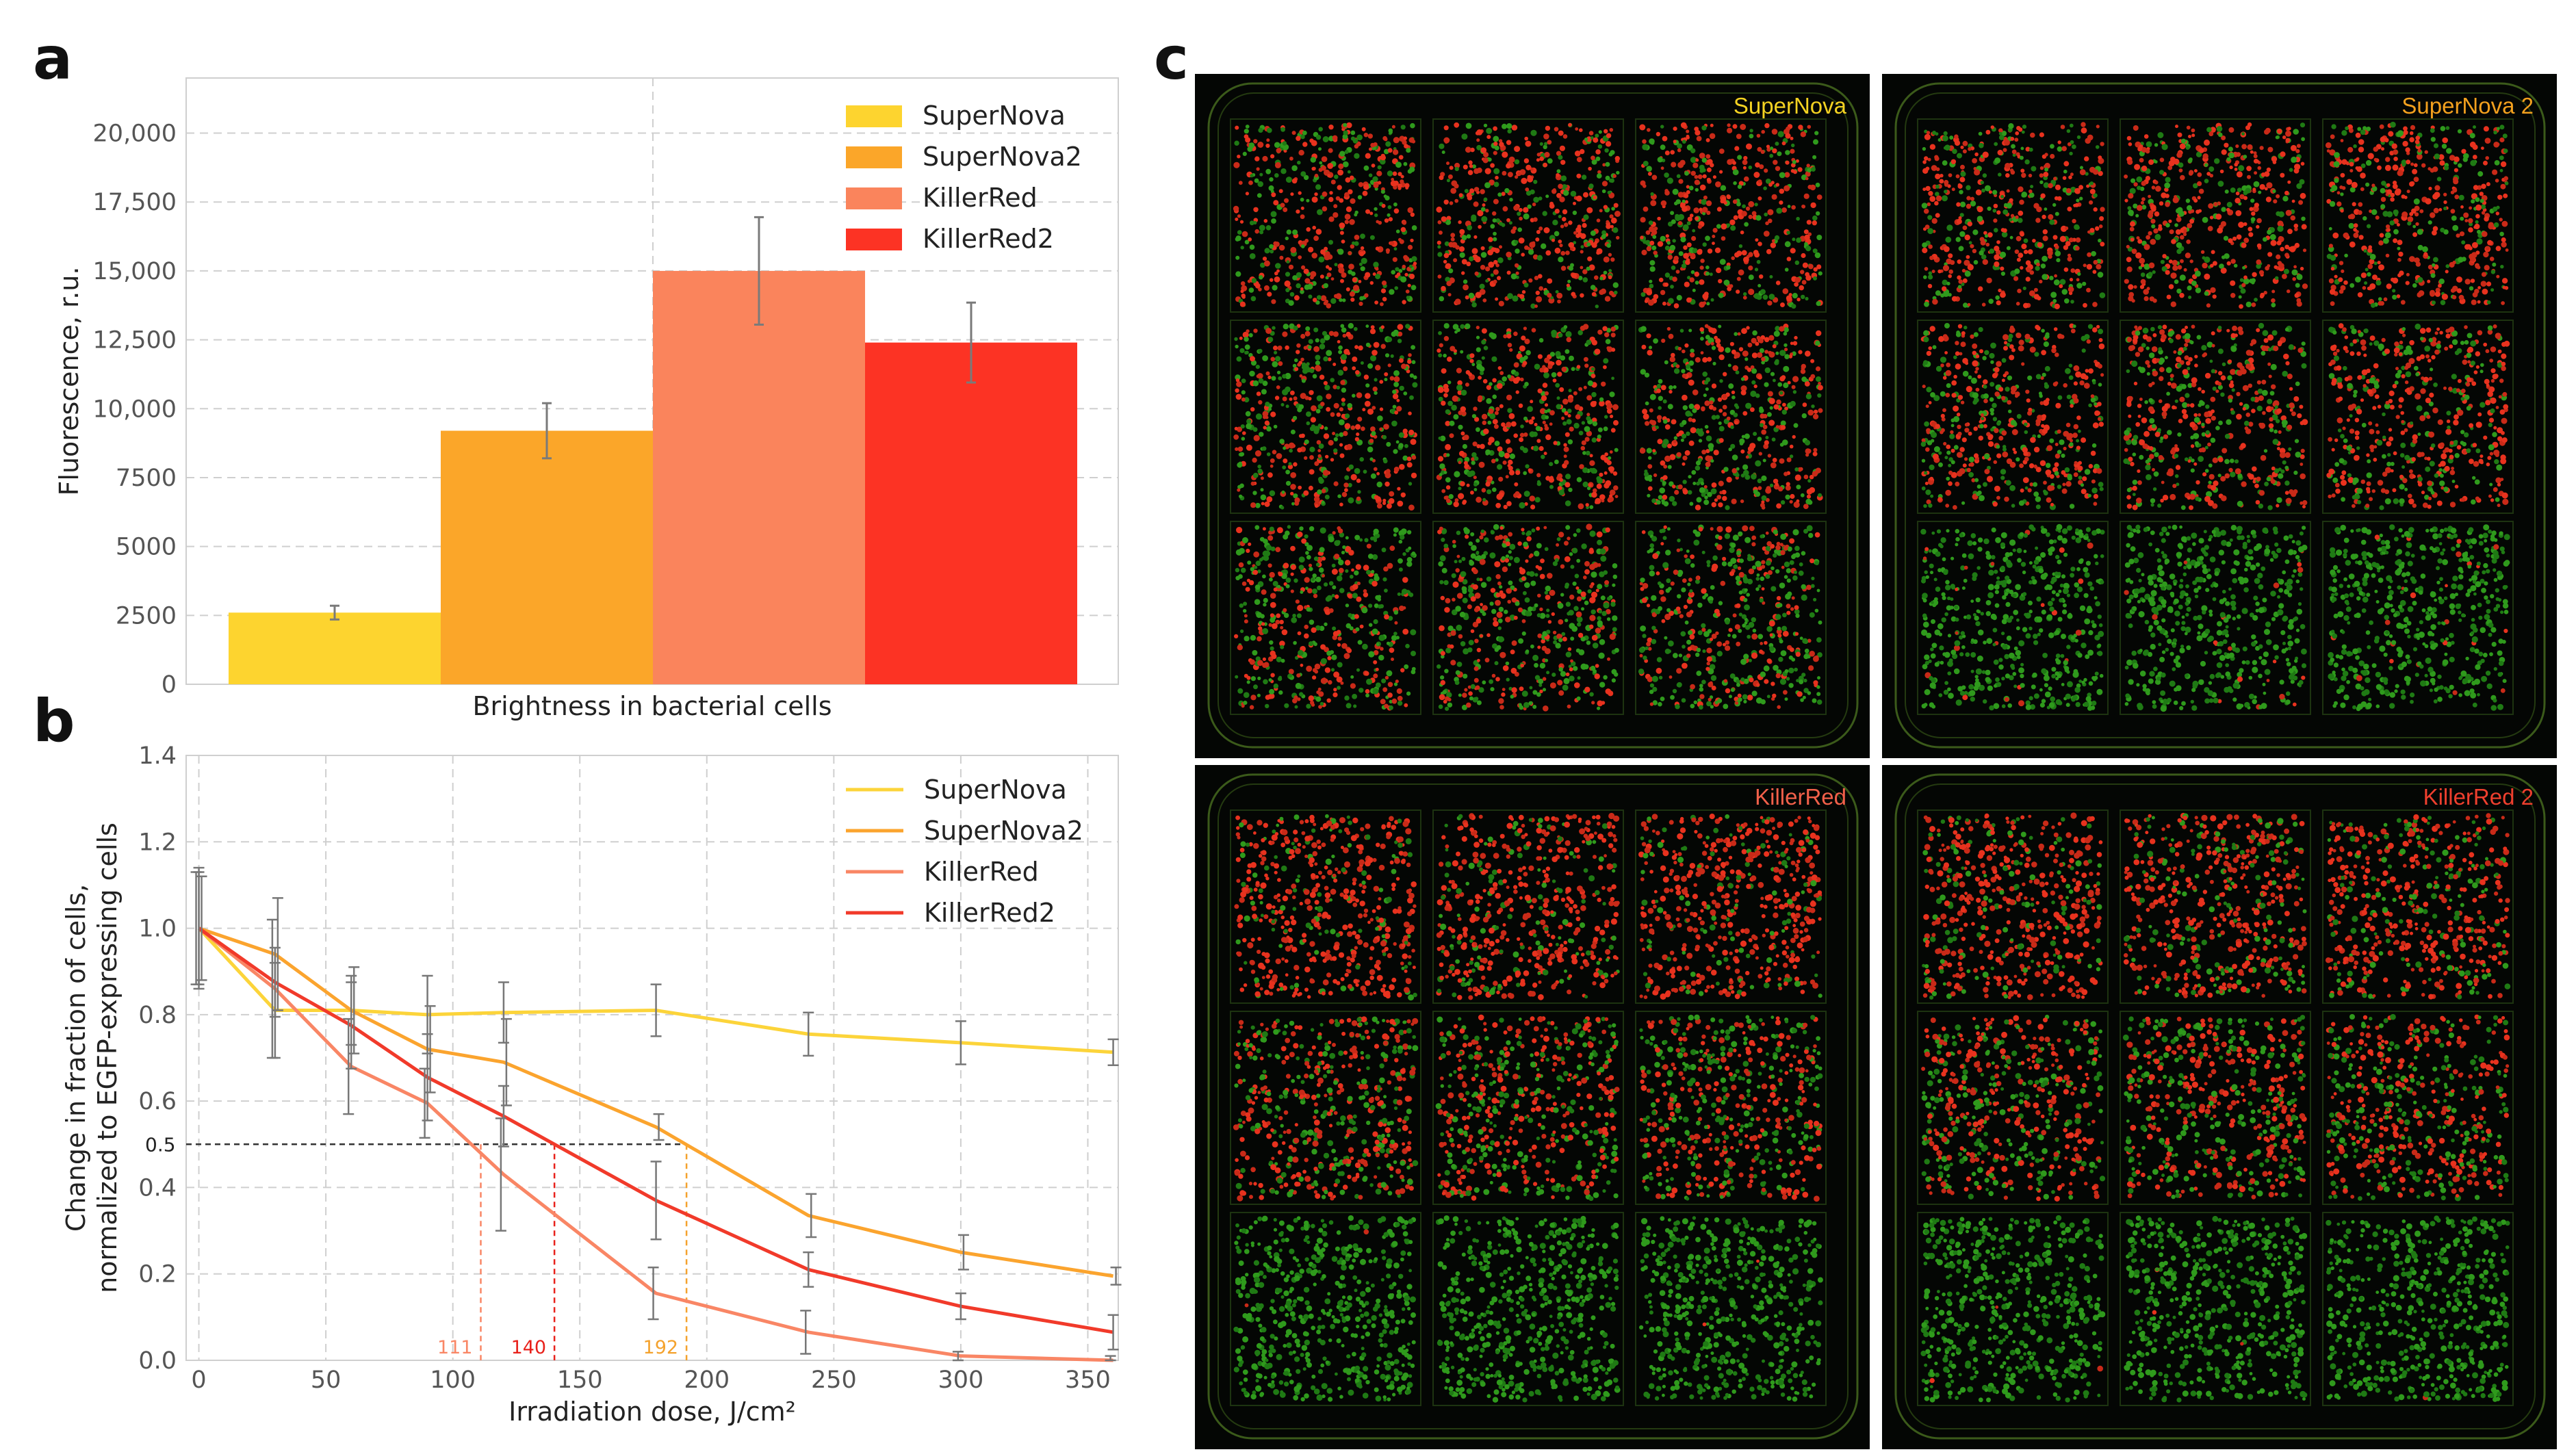 The height and width of the screenshot is (1452, 2576). What do you see at coordinates (1325, 618) in the screenshot?
I see `well` at bounding box center [1325, 618].